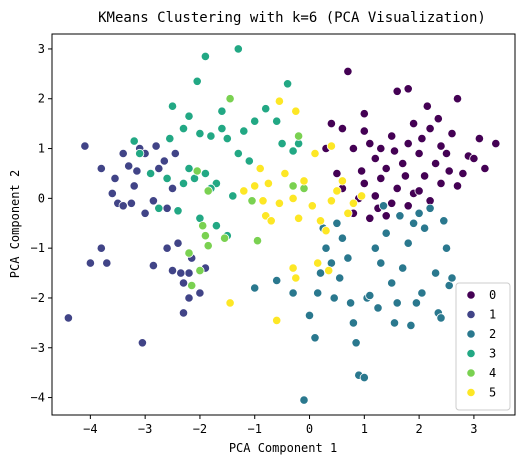 This screenshot has width=526, height=466. What do you see at coordinates (90, 429) in the screenshot?
I see `x-tick-label: −4` at bounding box center [90, 429].